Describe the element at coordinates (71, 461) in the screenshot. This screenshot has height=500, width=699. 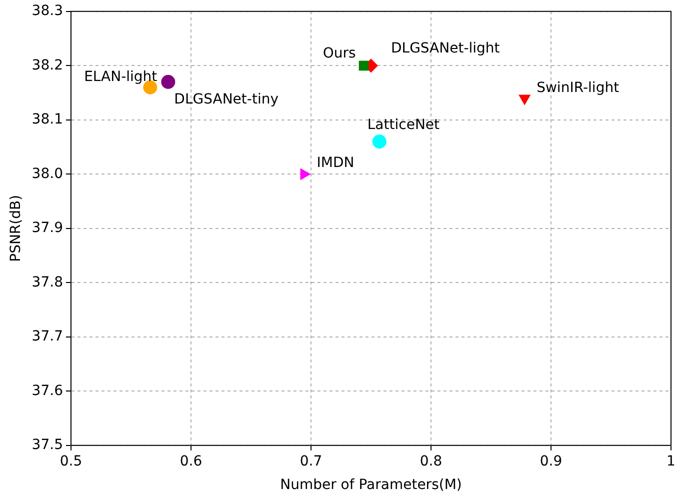
I see `x-tick-label: 0.5` at that location.